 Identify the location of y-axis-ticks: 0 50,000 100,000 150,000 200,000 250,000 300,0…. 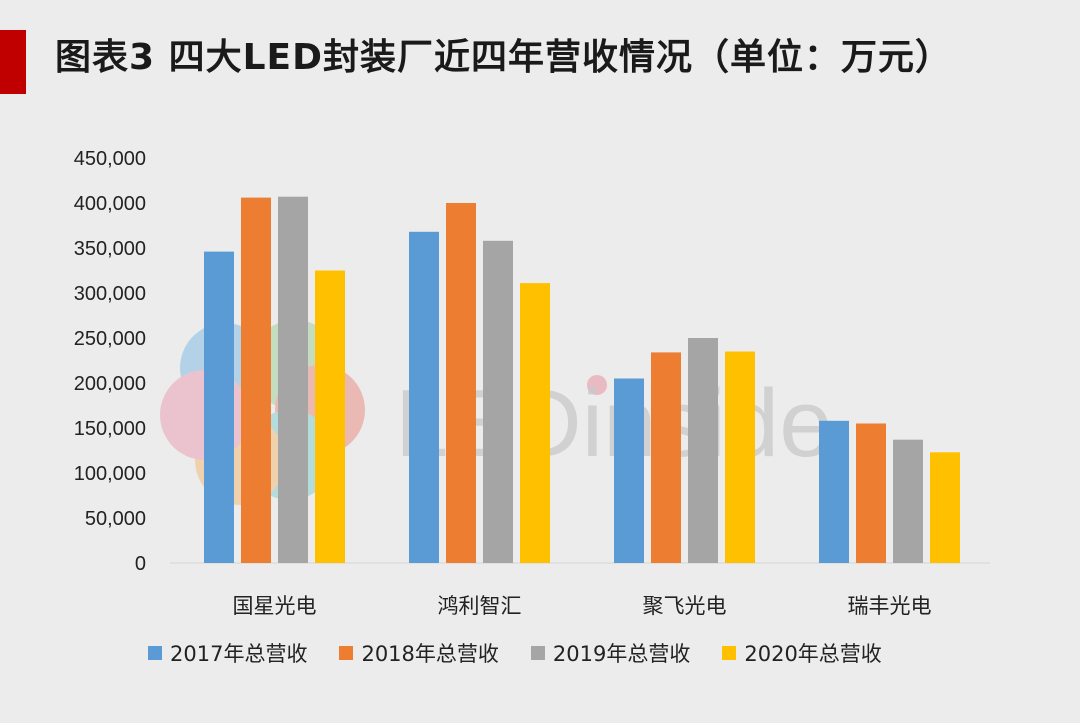
(110, 361).